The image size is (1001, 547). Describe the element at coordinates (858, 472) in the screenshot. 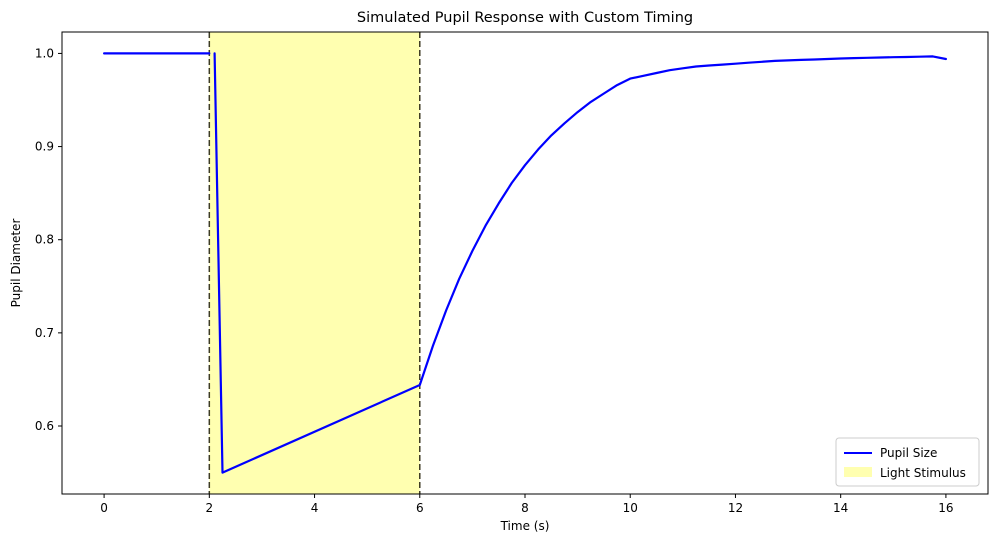

I see `legend-light-stimulus-swatch` at that location.